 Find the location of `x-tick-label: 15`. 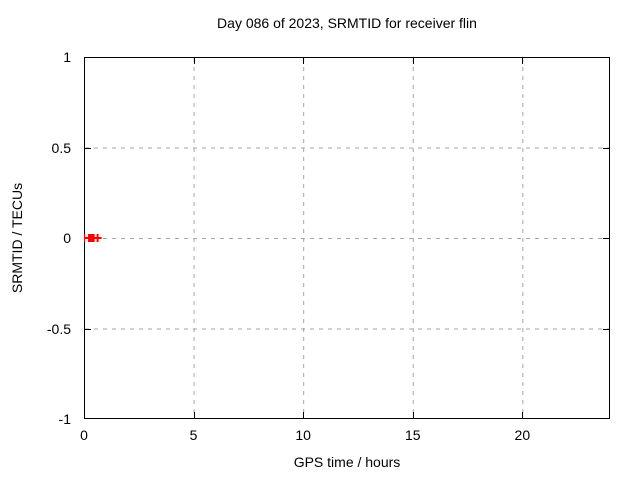

x-tick-label: 15 is located at coordinates (412, 435).